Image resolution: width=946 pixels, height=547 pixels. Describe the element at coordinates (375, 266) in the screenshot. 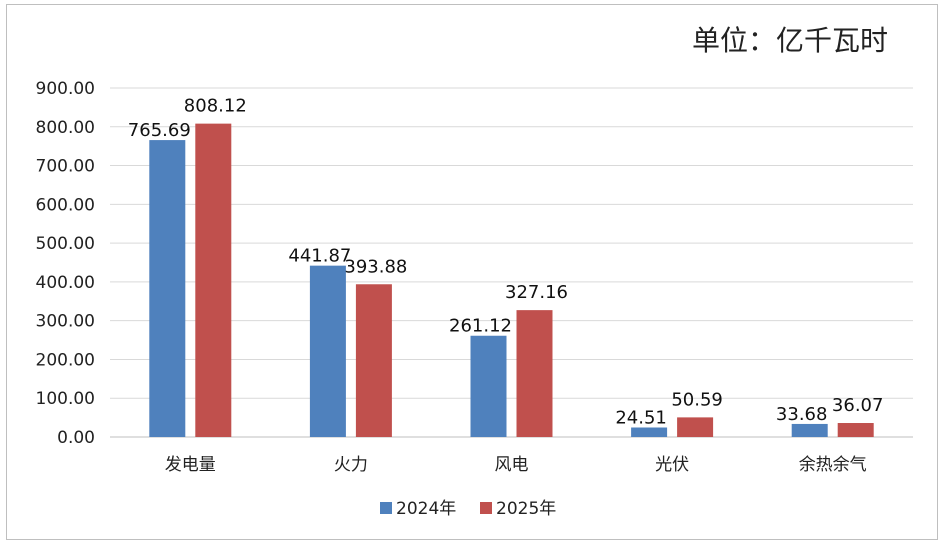

I see `data-label: 393.88` at that location.